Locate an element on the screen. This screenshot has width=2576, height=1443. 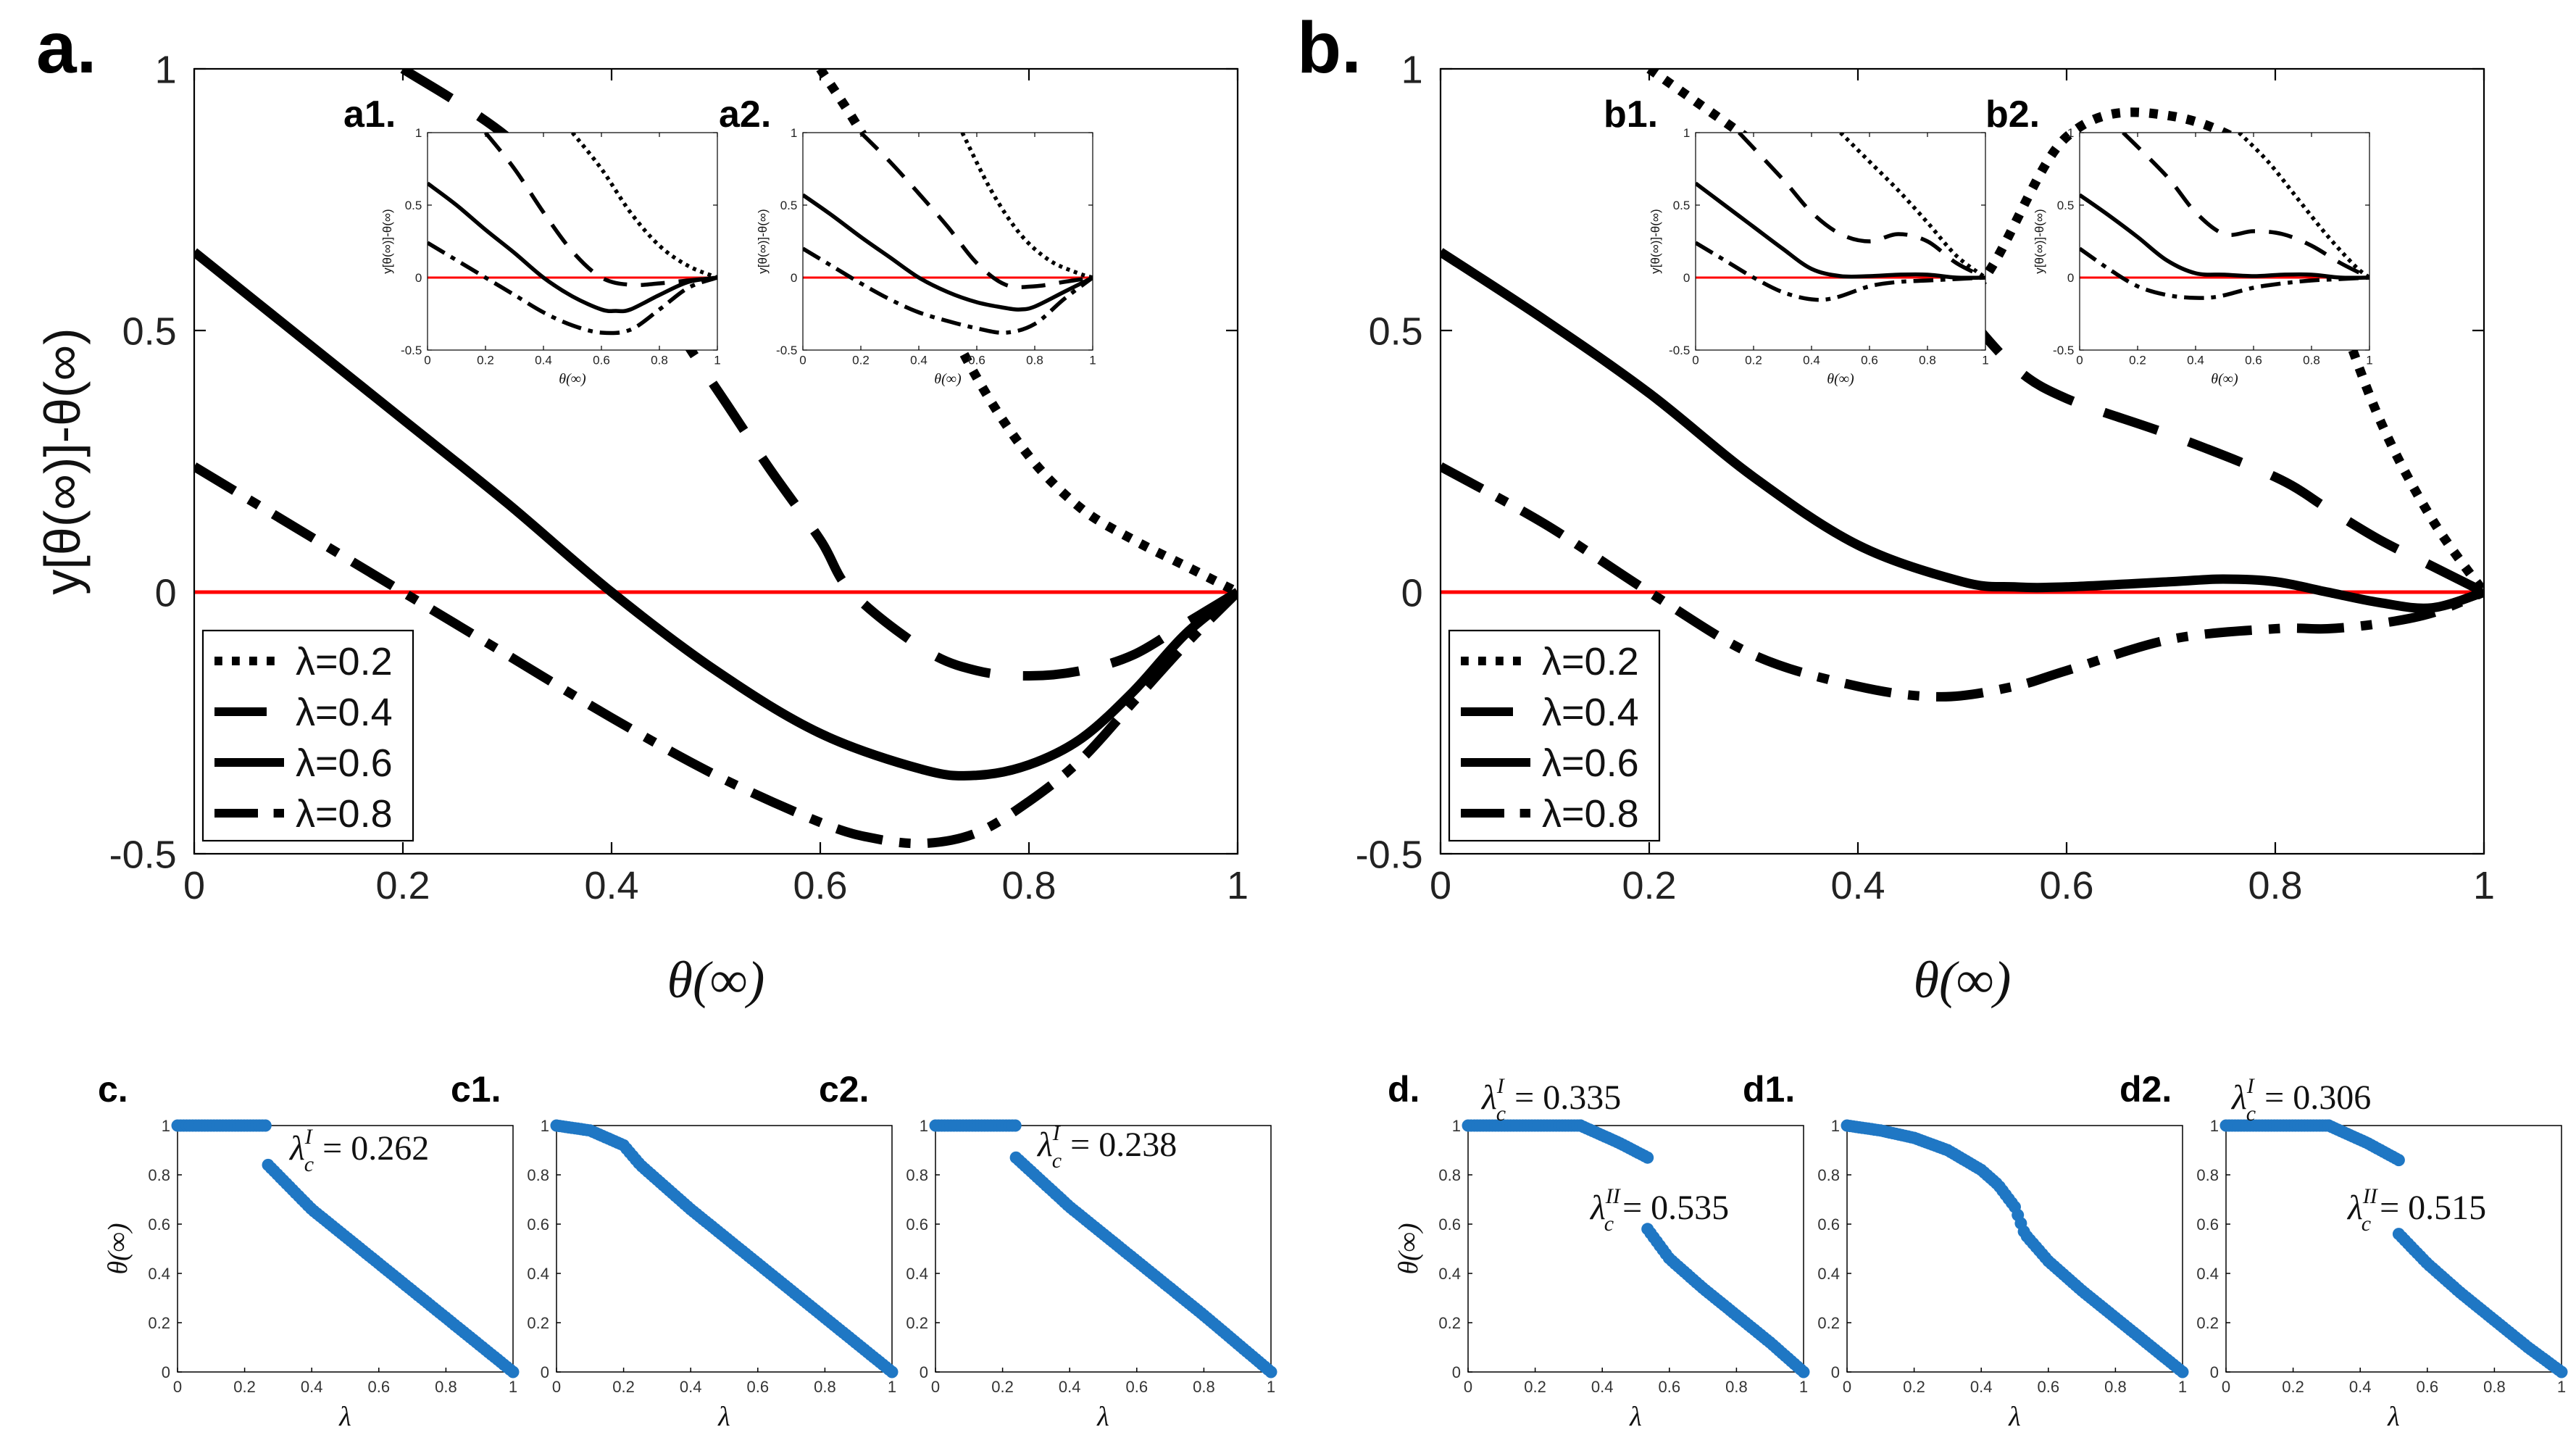
y-tick-label: 0.6 is located at coordinates (917, 1224).